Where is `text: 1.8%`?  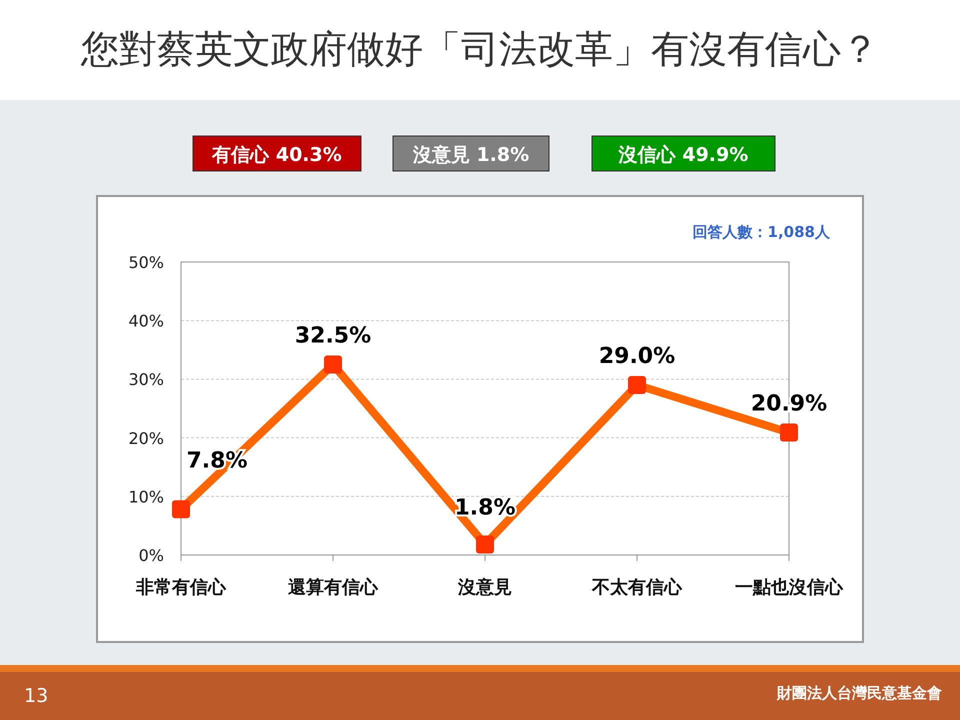
text: 1.8% is located at coordinates (485, 507).